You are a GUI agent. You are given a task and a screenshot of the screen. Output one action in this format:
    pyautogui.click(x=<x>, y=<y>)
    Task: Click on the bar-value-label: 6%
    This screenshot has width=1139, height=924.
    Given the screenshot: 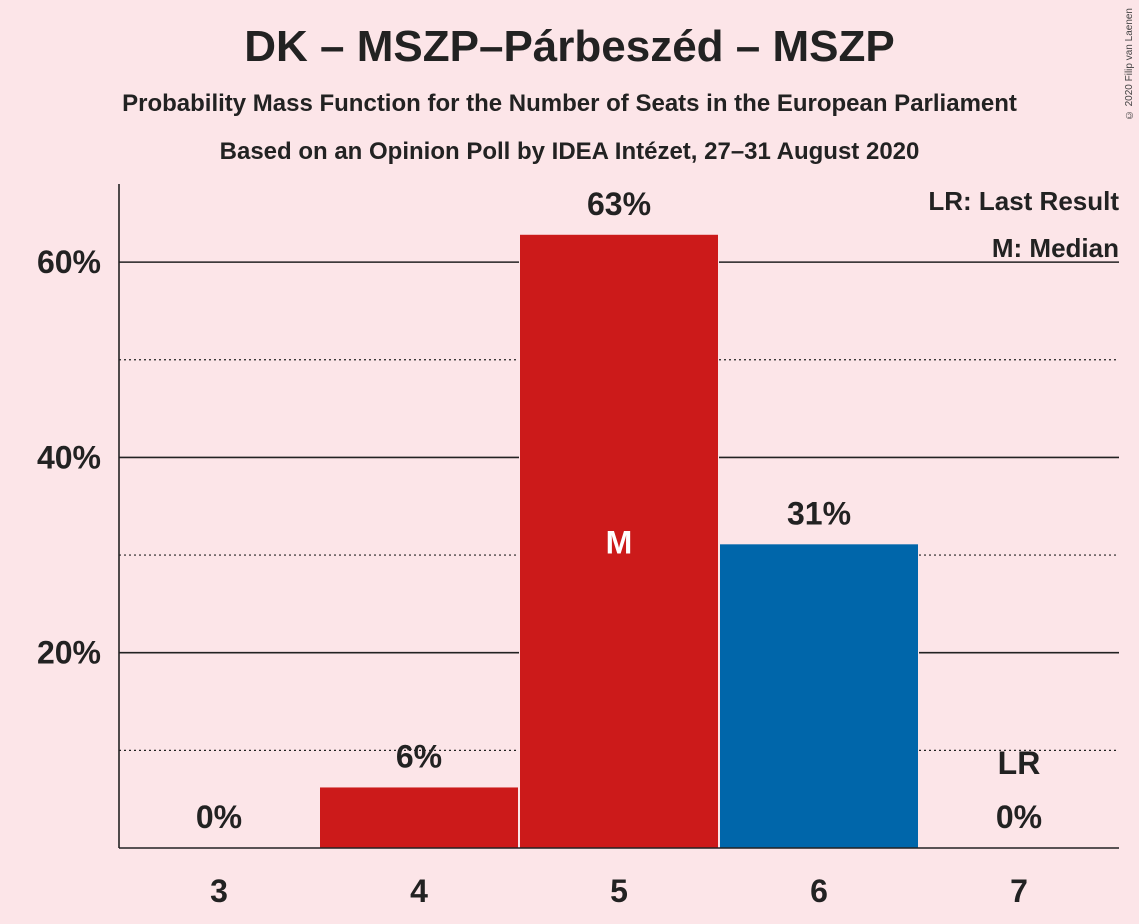 What is the action you would take?
    pyautogui.click(x=419, y=756)
    